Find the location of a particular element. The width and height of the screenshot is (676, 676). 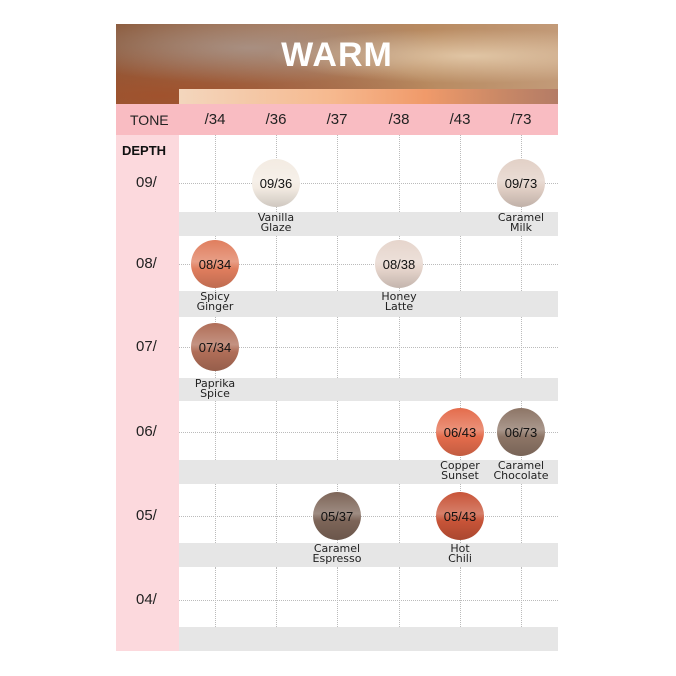

tone-header: /37 is located at coordinates (337, 119).